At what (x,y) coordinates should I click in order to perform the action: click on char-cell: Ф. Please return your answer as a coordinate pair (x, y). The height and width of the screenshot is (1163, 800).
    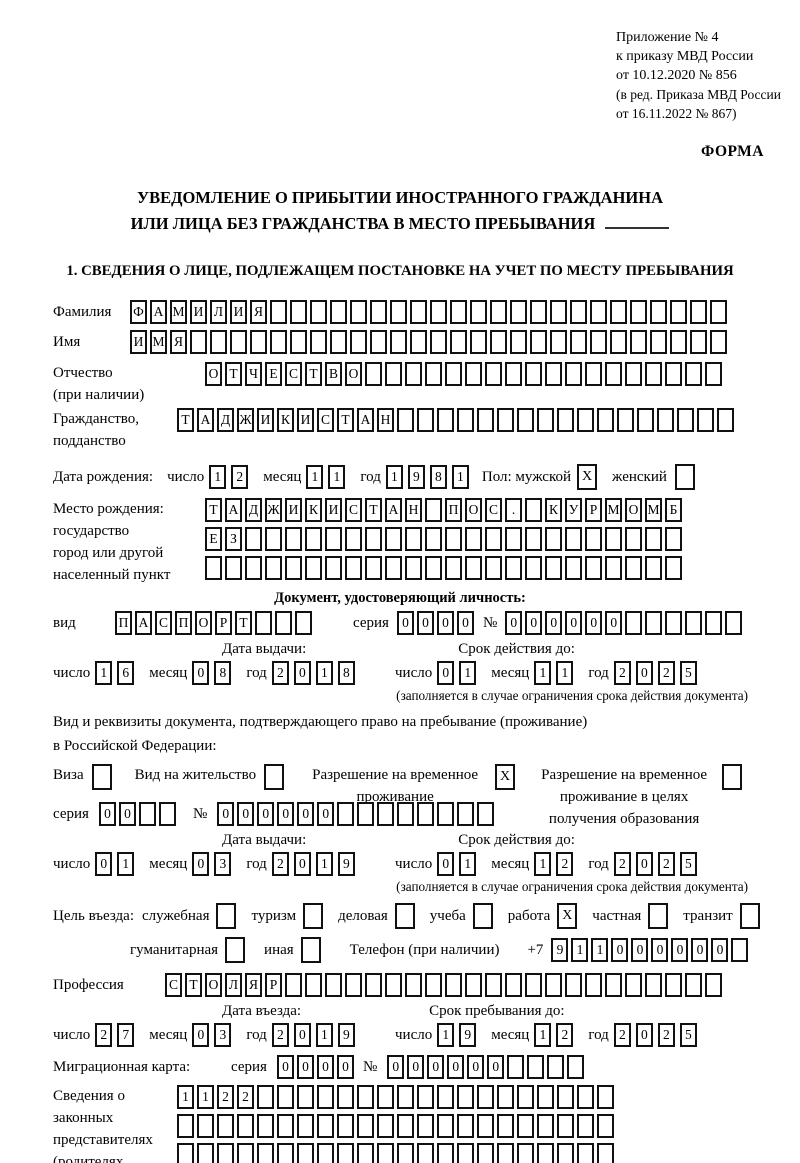
    Looking at the image, I should click on (138, 312).